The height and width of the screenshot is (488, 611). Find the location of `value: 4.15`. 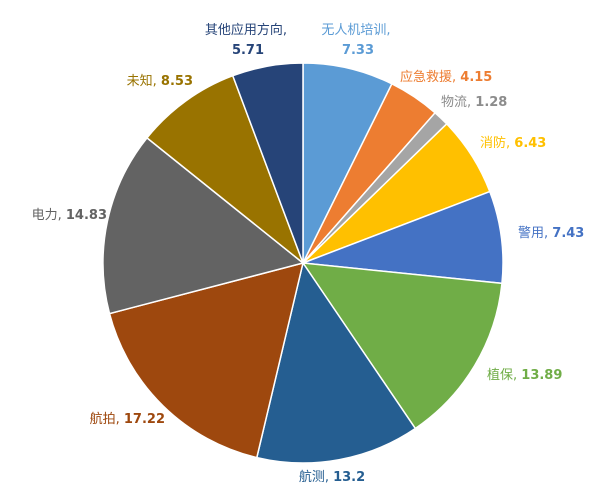

value: 4.15 is located at coordinates (476, 77).